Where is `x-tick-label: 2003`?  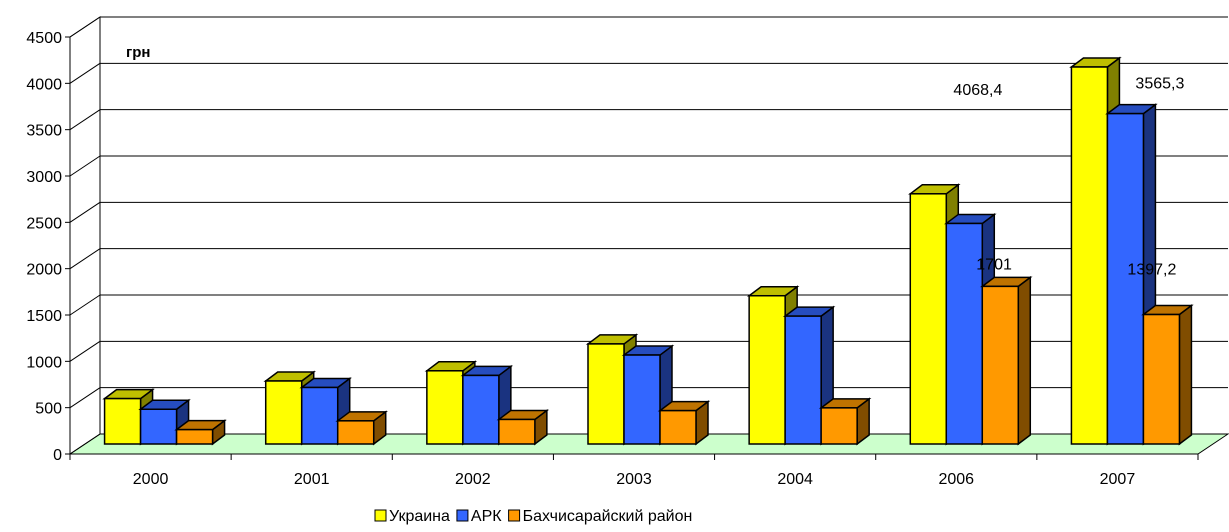
x-tick-label: 2003 is located at coordinates (634, 479).